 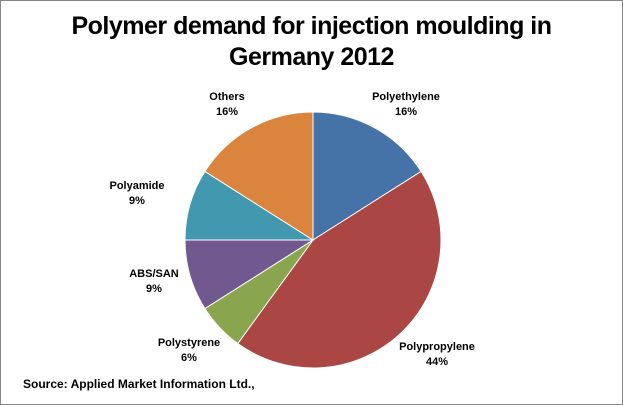 What do you see at coordinates (437, 347) in the screenshot?
I see `slice-label-name: Polypropylene` at bounding box center [437, 347].